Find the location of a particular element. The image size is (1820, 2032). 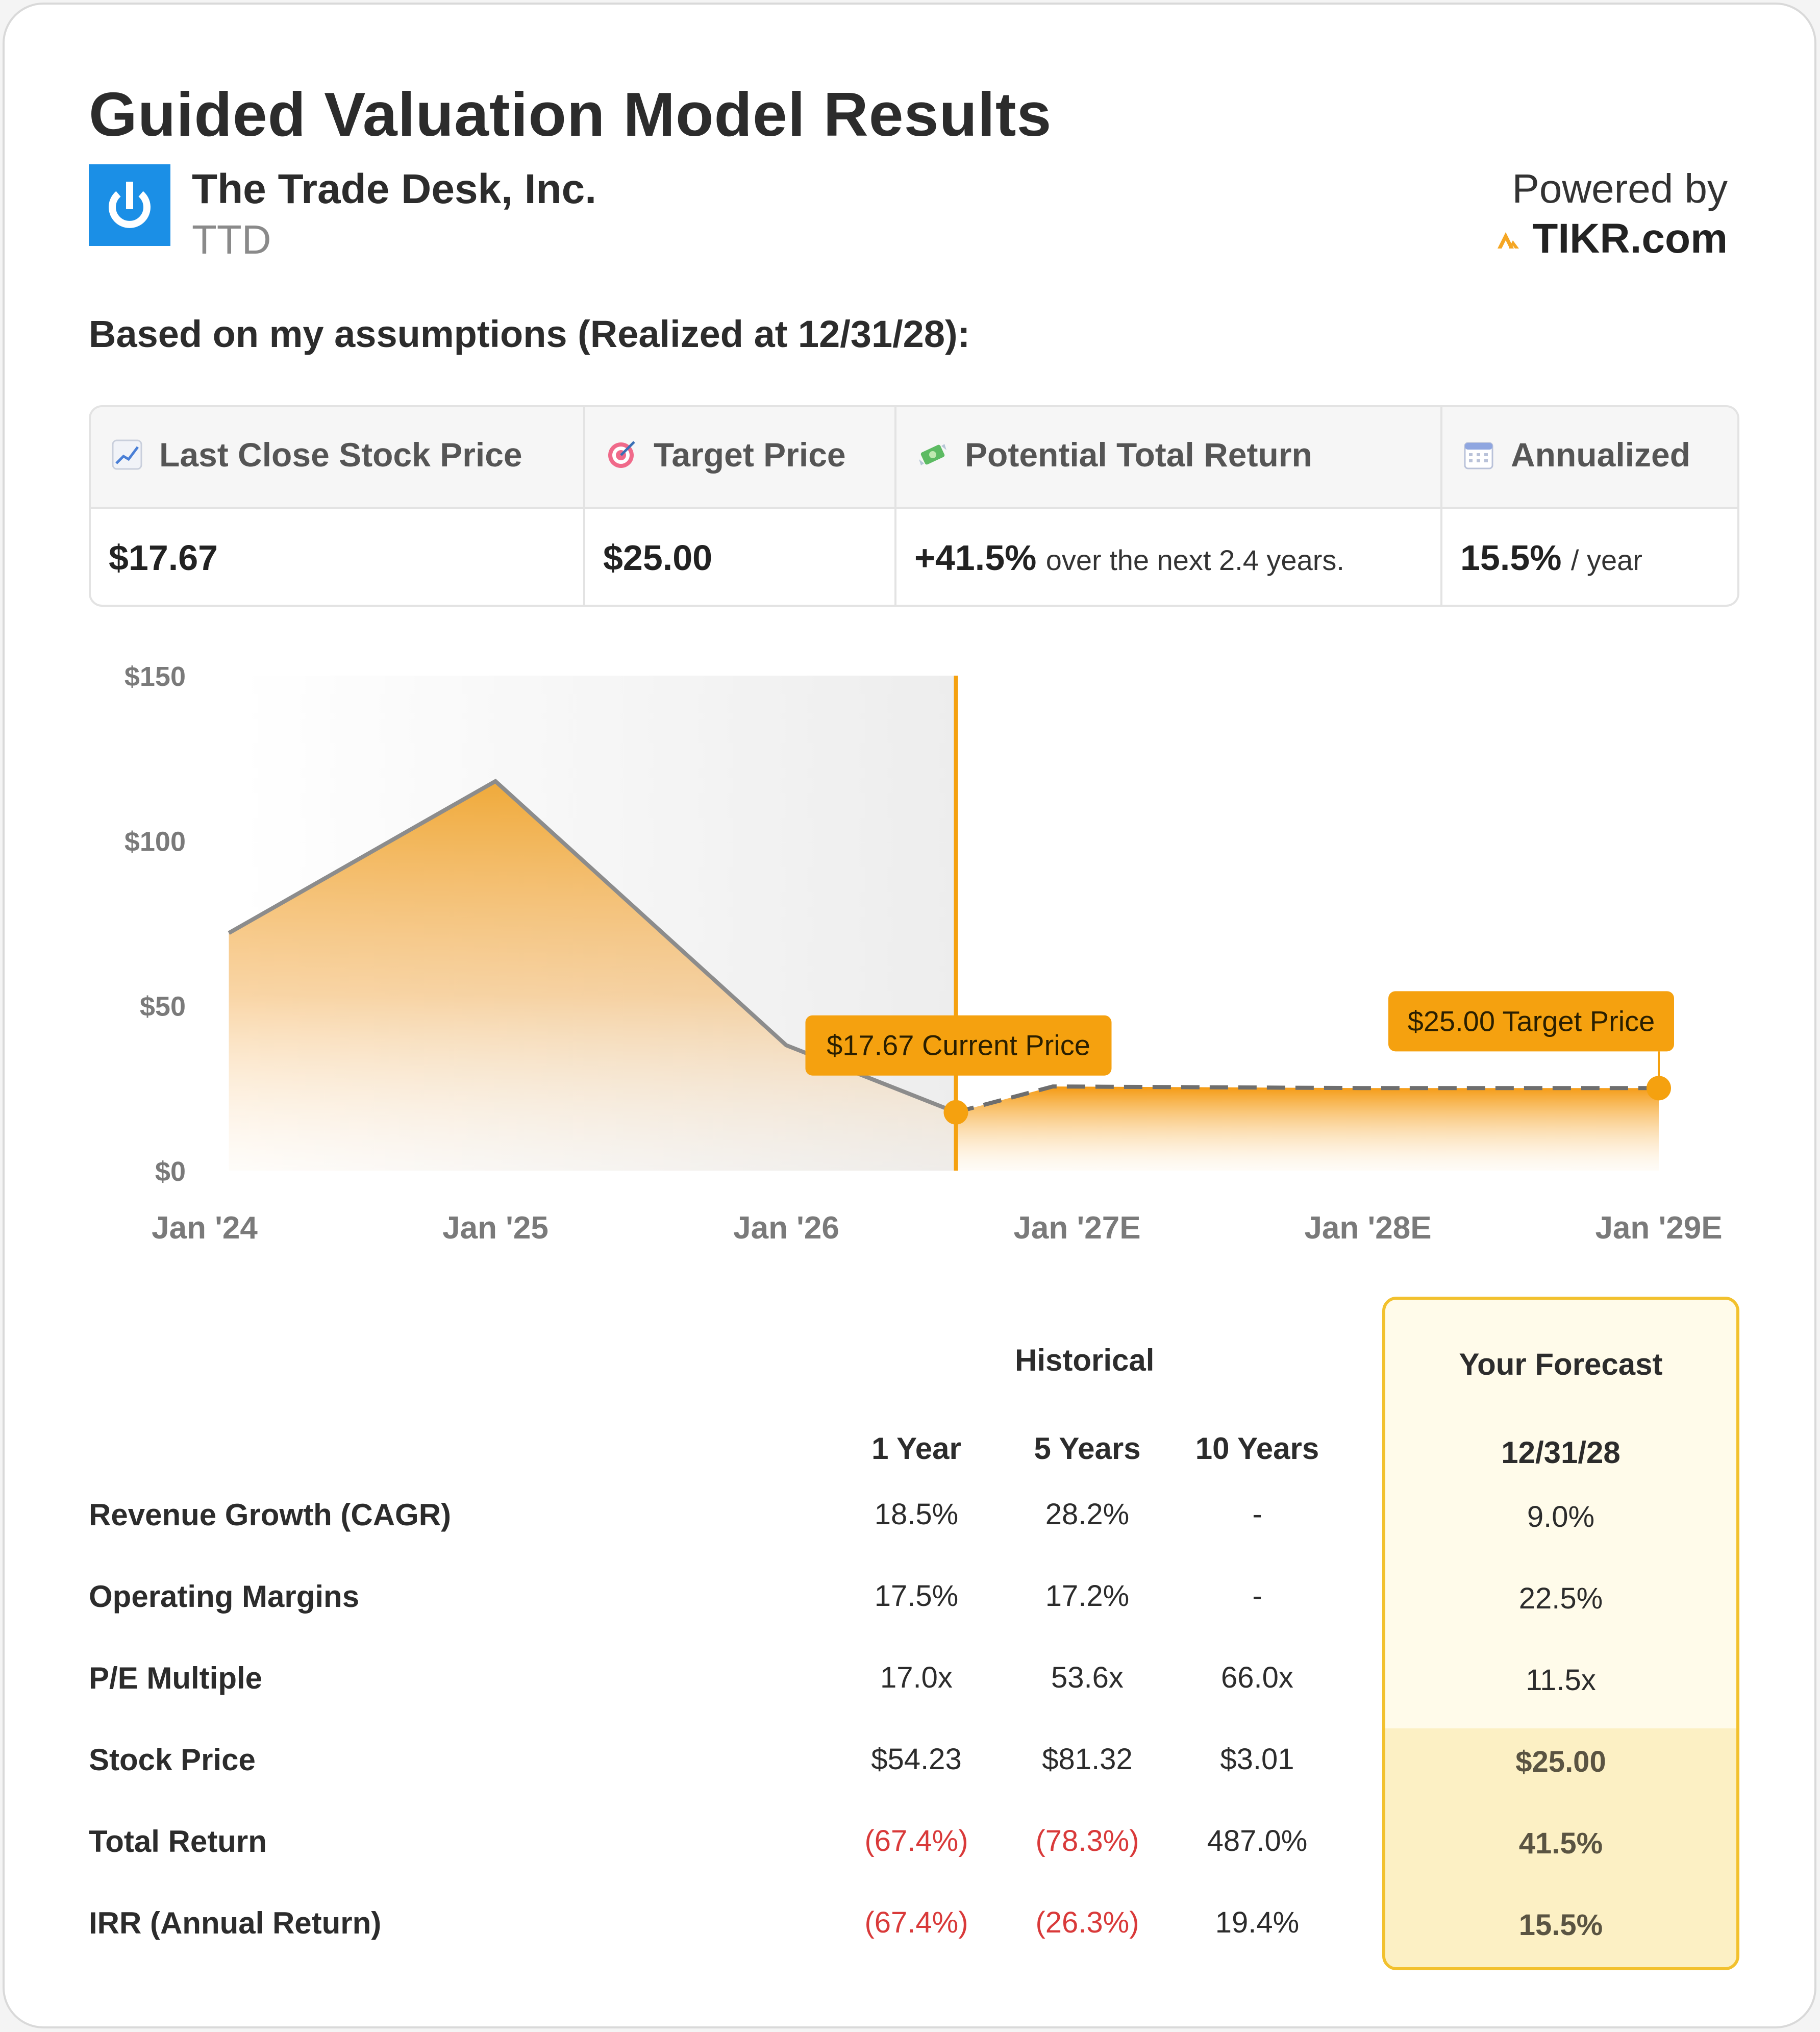

x-tick-label: Jan '25 is located at coordinates (495, 1228).